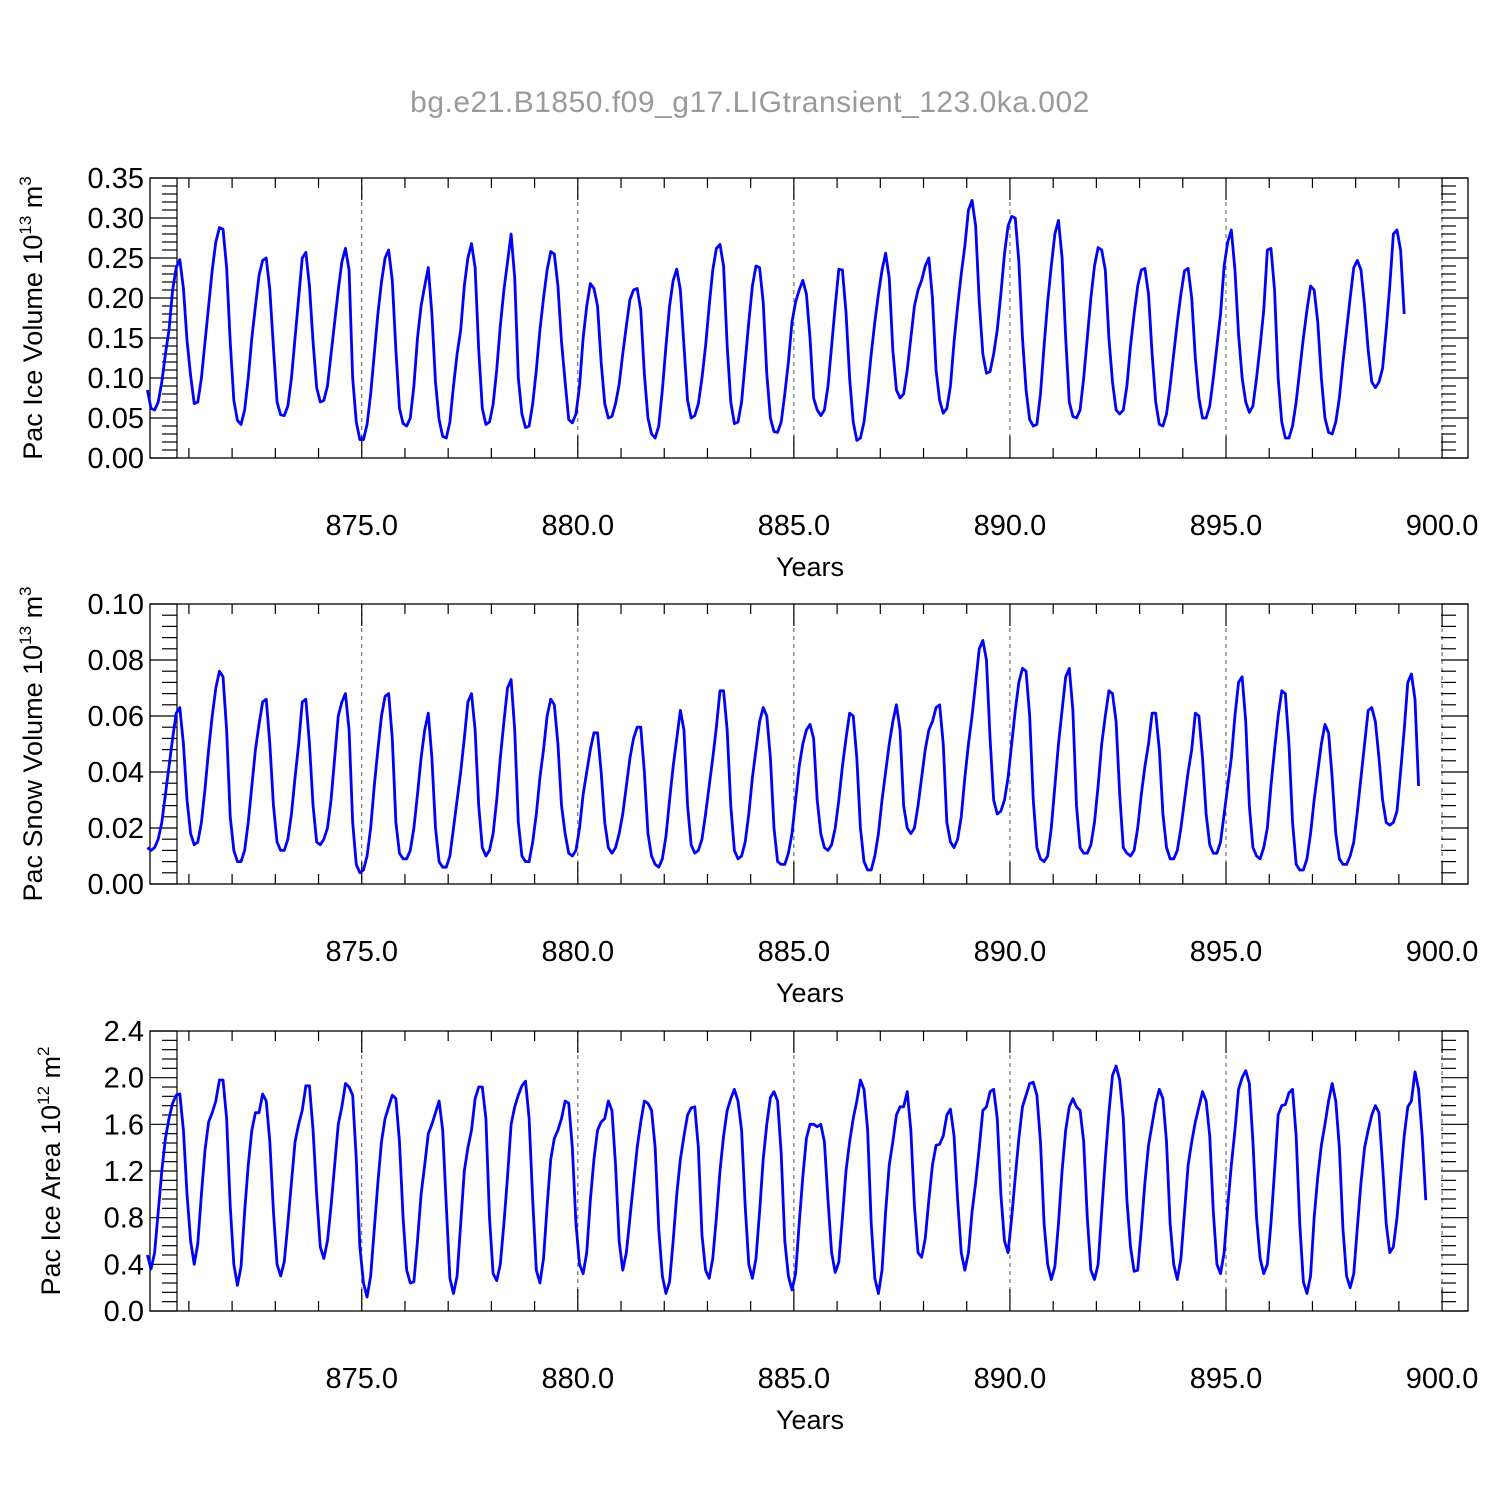 The height and width of the screenshot is (1500, 1500). What do you see at coordinates (116, 179) in the screenshot?
I see `y-tick-label: 0.35` at bounding box center [116, 179].